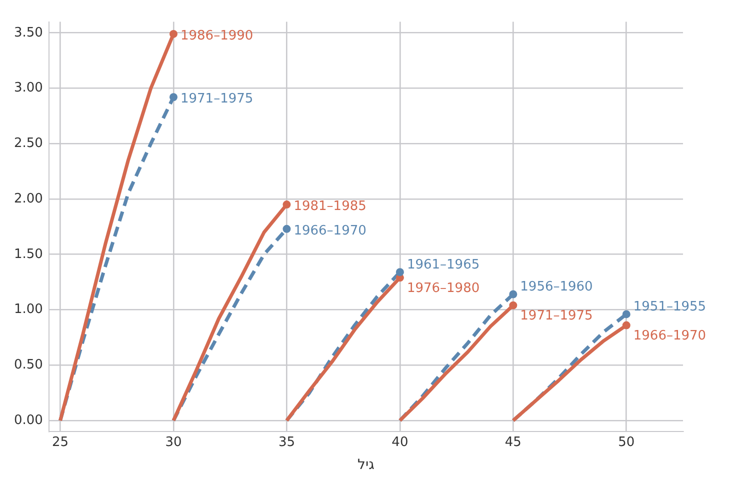  What do you see at coordinates (28, 420) in the screenshot?
I see `y-tick-label: 0.00` at bounding box center [28, 420].